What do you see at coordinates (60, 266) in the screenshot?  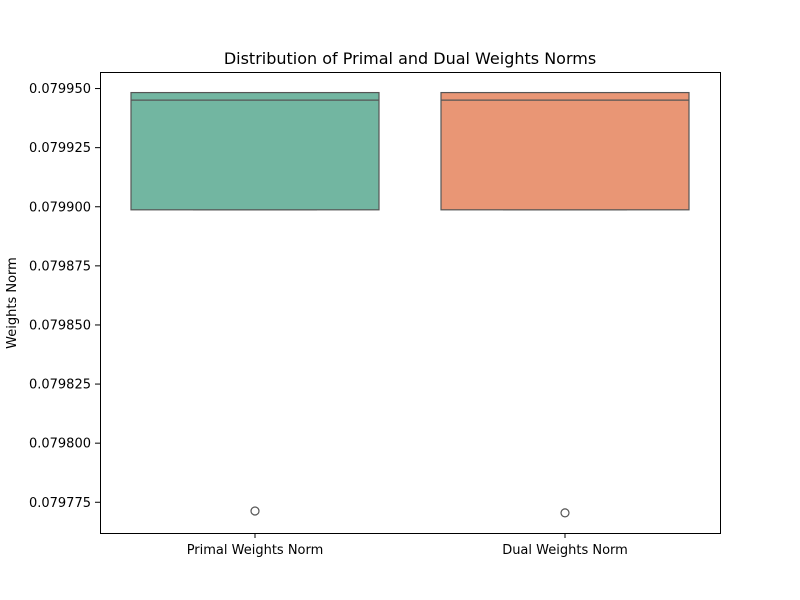 I see `y-tick-label: 0.079875` at bounding box center [60, 266].